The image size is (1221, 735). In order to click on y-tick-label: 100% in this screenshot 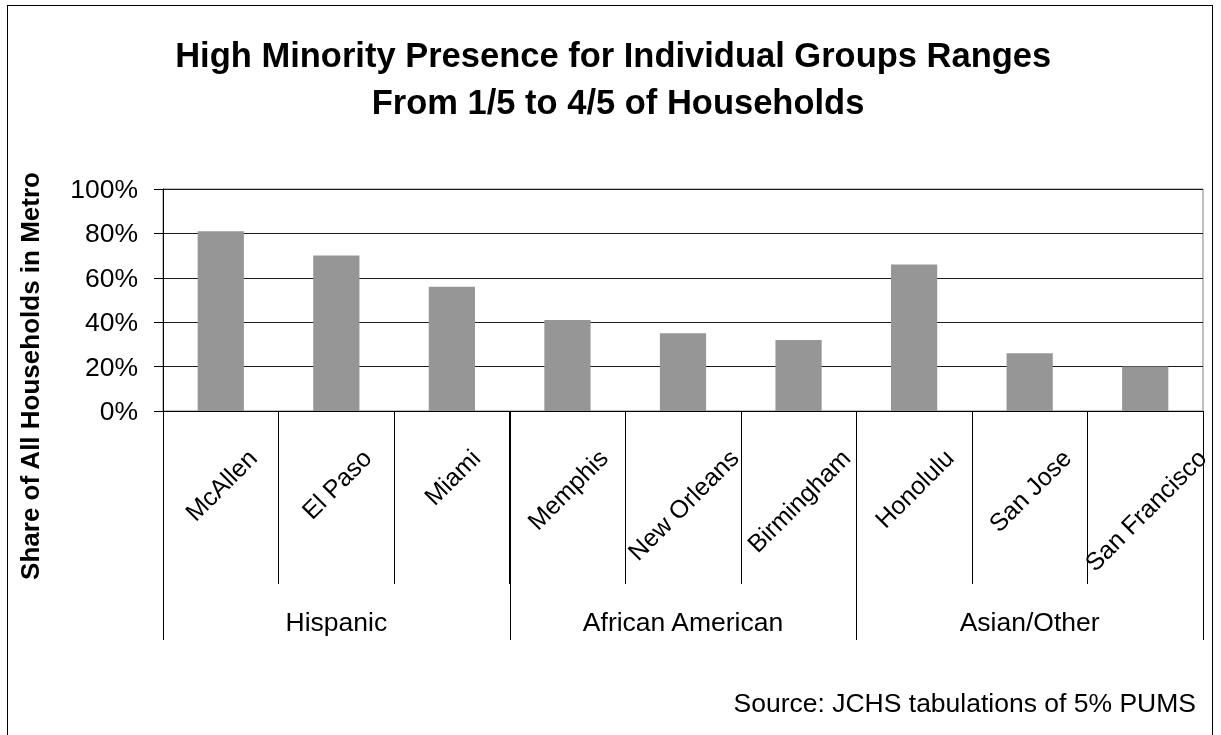, I will do `click(104, 189)`.